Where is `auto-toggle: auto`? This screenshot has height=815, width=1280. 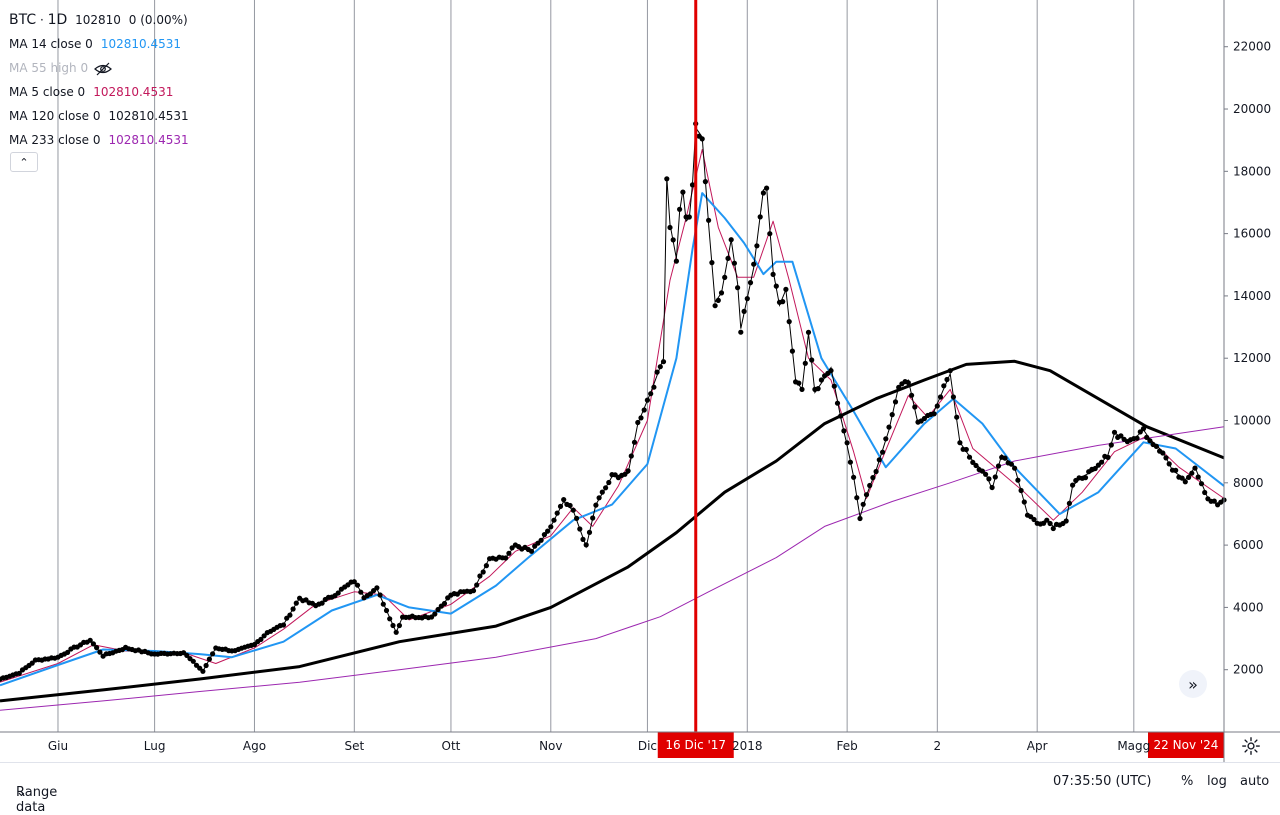 auto-toggle: auto is located at coordinates (1255, 781).